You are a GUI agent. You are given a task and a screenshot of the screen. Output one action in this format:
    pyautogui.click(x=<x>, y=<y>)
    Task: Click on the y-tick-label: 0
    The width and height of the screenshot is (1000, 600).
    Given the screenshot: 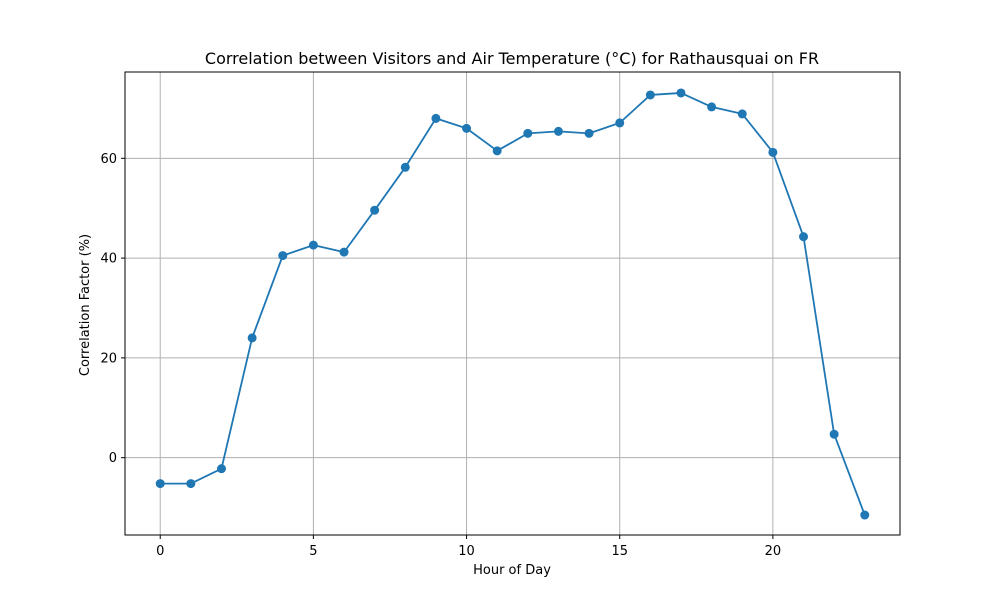 What is the action you would take?
    pyautogui.click(x=113, y=458)
    